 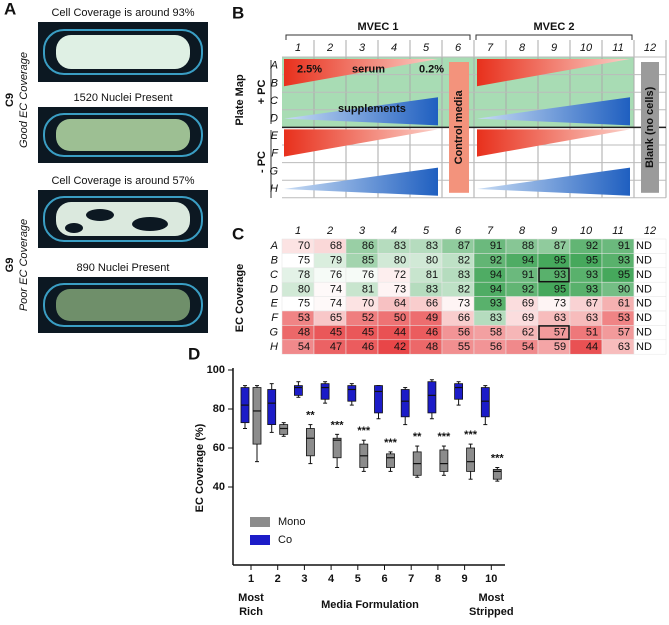 What do you see at coordinates (24, 265) in the screenshot?
I see `well-caption: Poor EC Coverage` at bounding box center [24, 265].